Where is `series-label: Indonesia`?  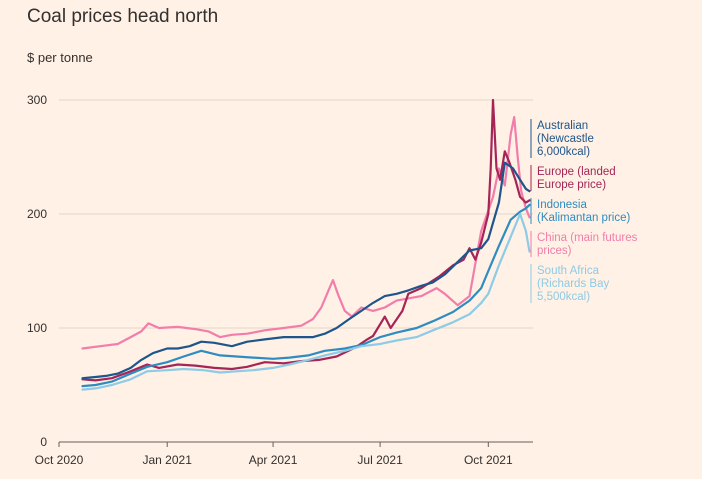
series-label: Indonesia is located at coordinates (562, 205).